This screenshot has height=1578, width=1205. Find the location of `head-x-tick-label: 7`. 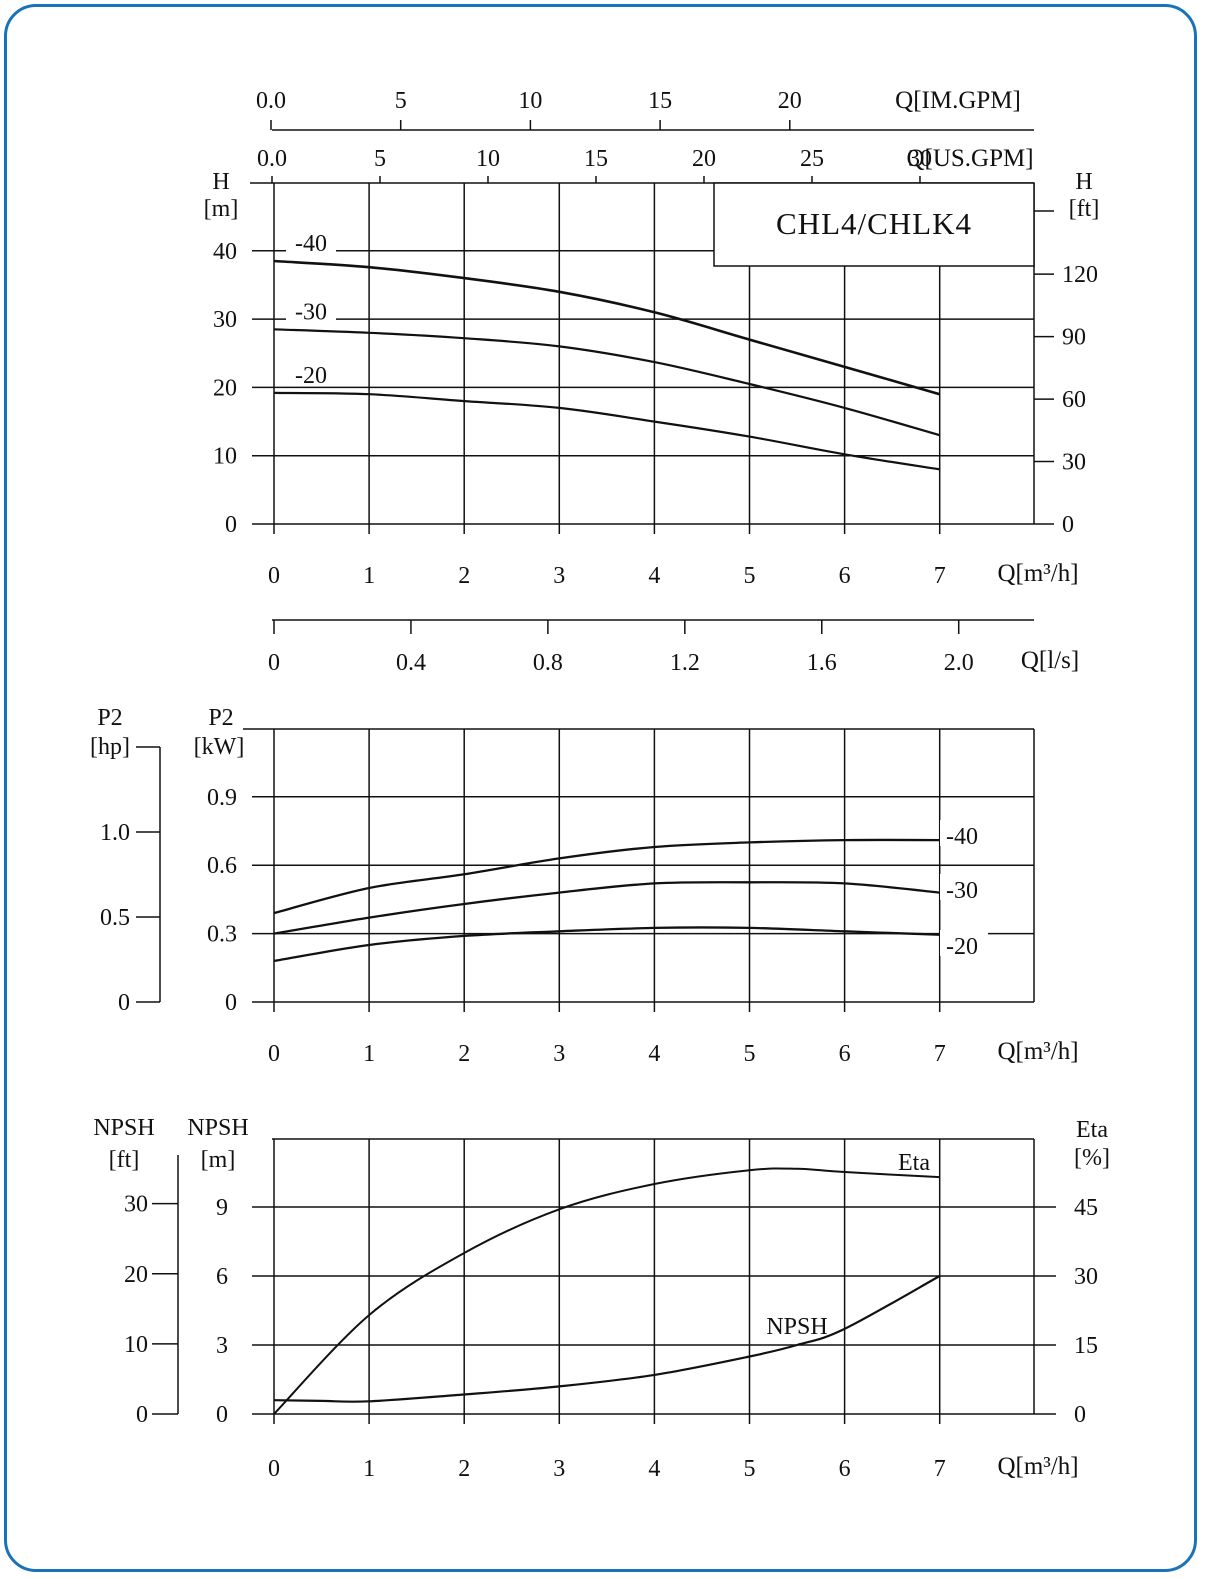

head-x-tick-label: 7 is located at coordinates (940, 576).